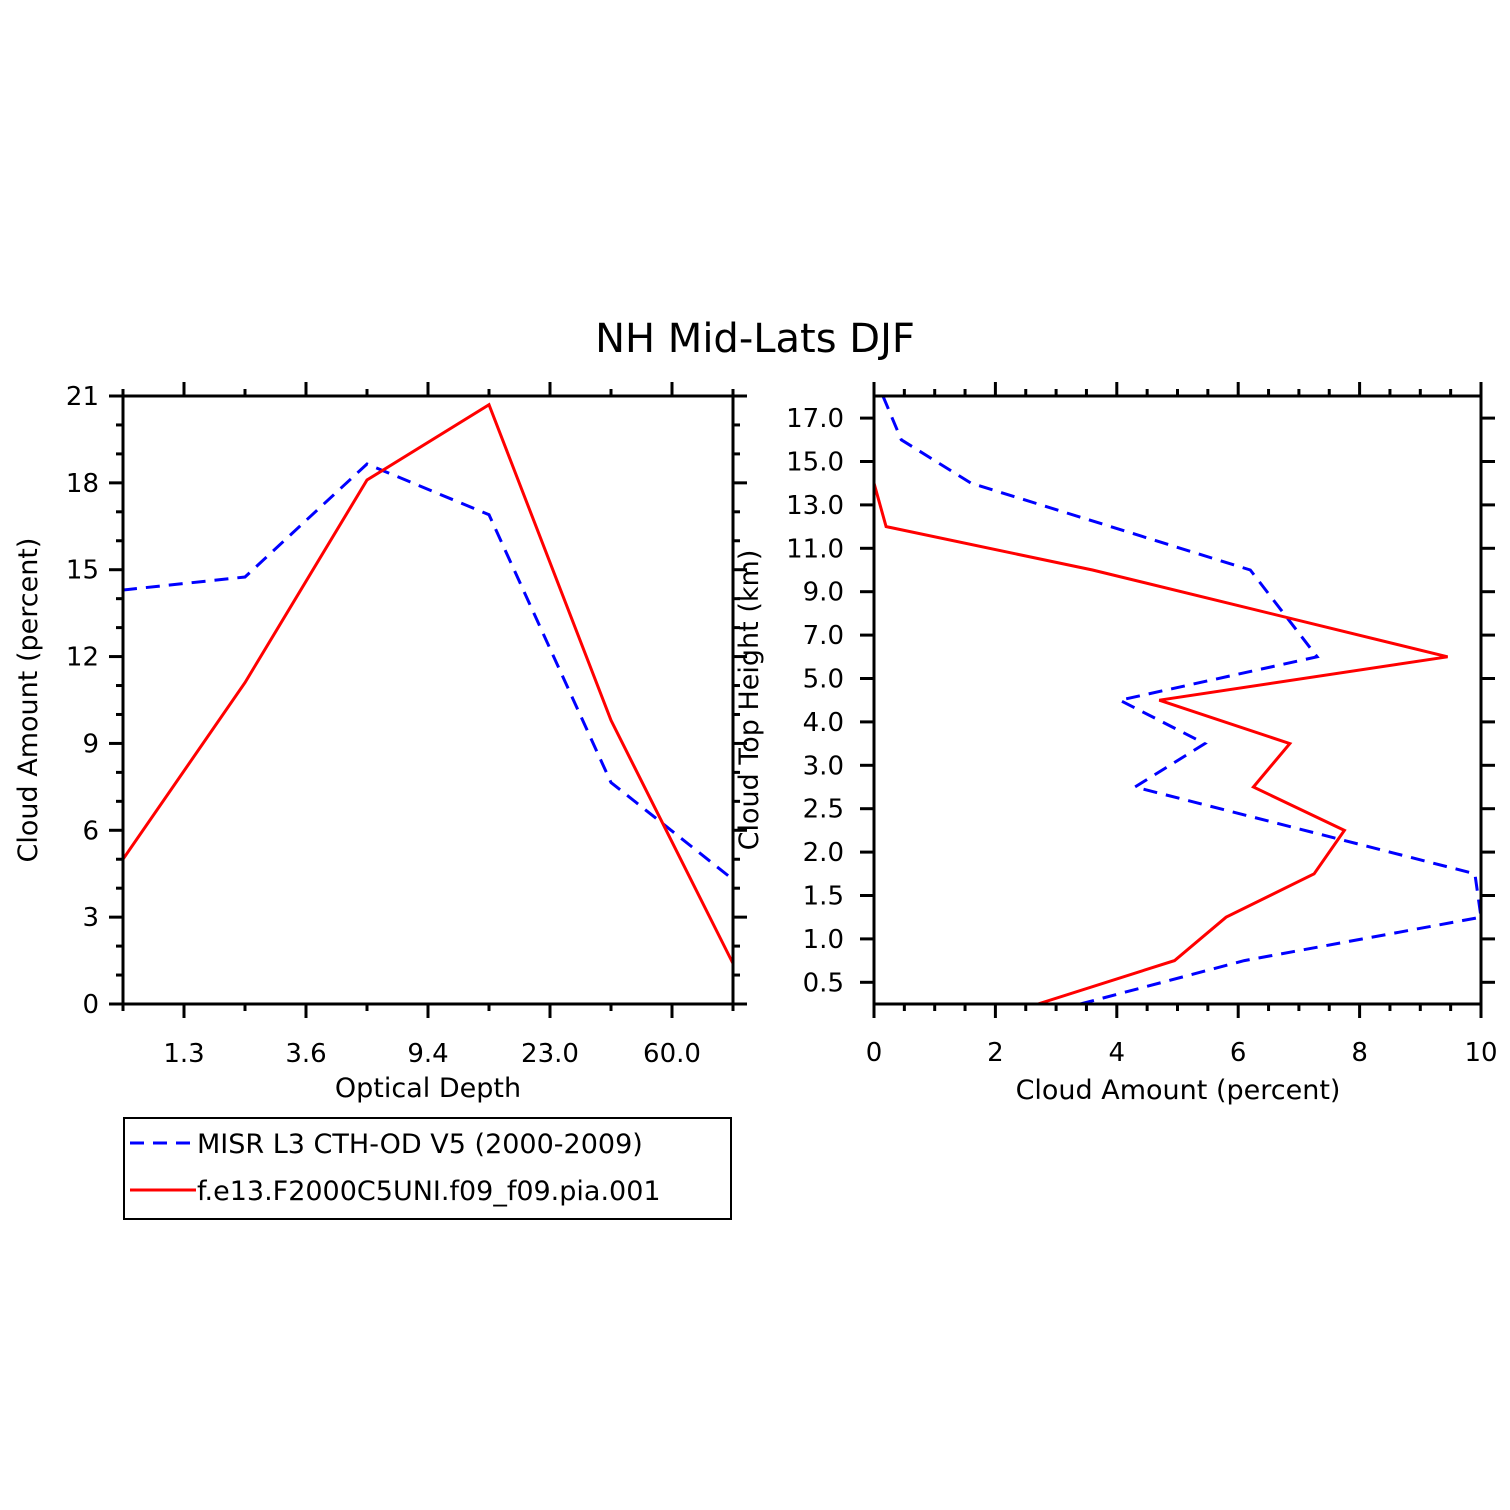  I want to click on left-series-misr-line, so click(428, 671).